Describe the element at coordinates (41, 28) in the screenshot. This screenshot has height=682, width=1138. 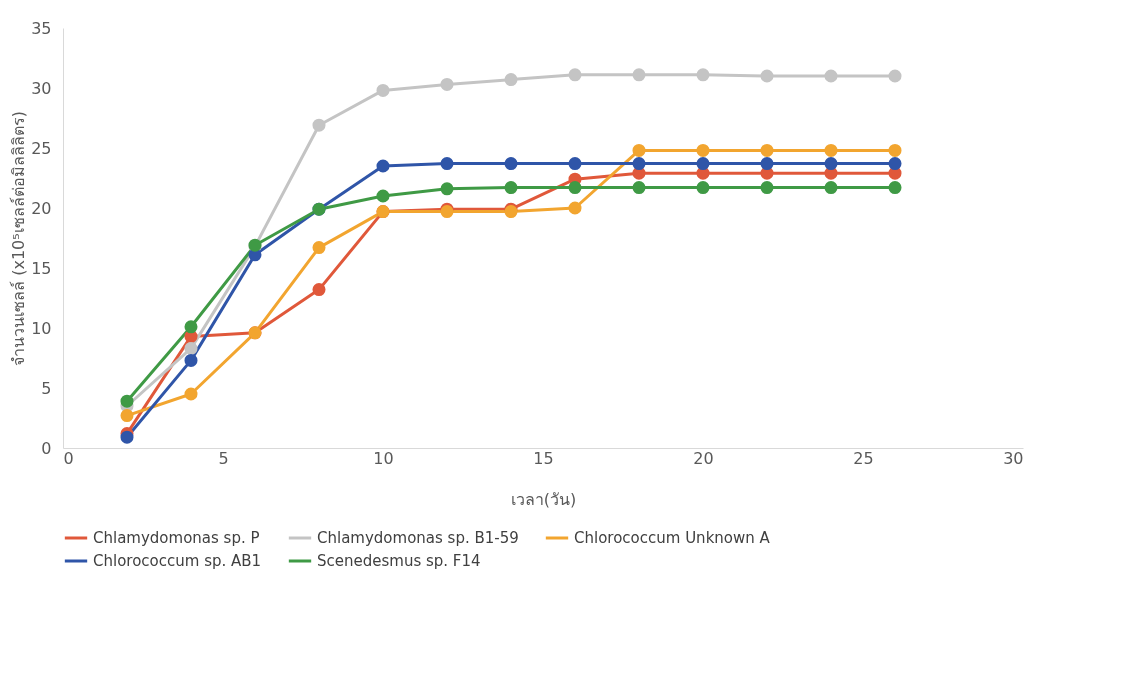
I see `y-tick-label: 35` at that location.